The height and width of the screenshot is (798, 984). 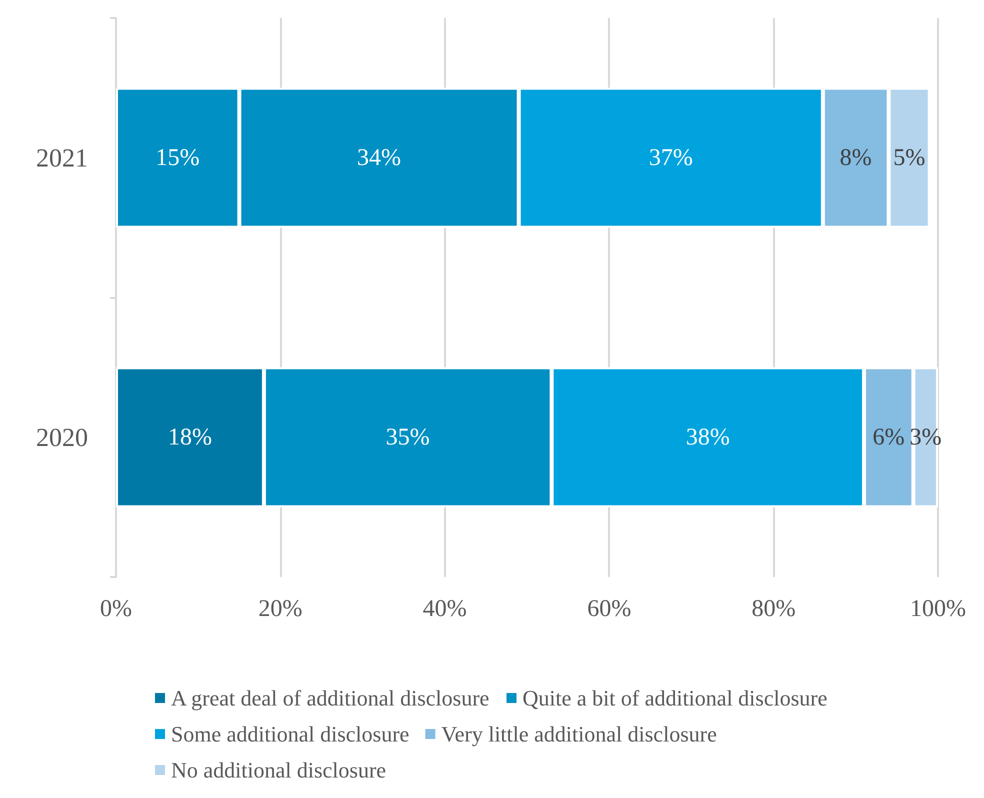 What do you see at coordinates (670, 157) in the screenshot?
I see `data-label: 37%` at bounding box center [670, 157].